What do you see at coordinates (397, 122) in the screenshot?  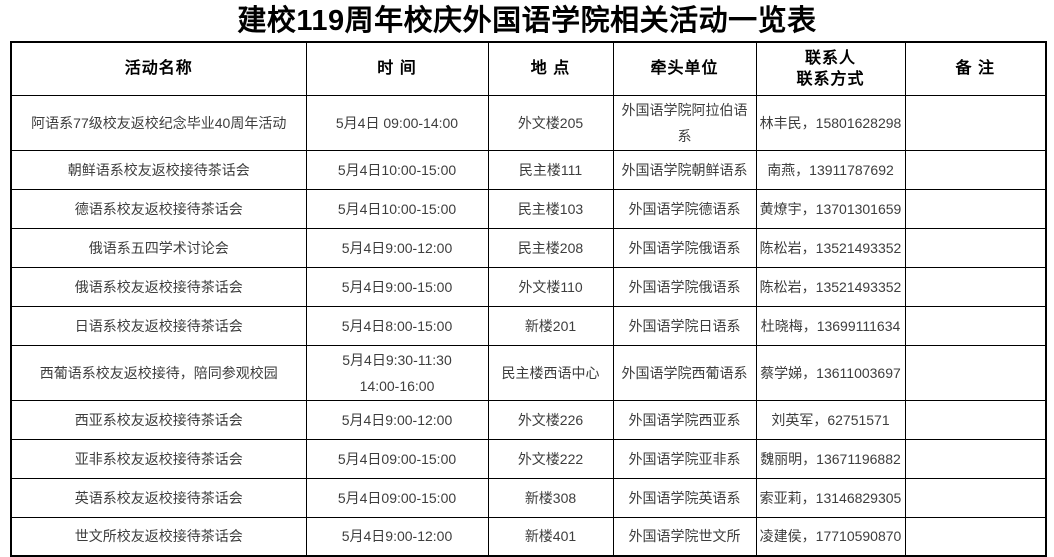 I see `time-cell: 5月4日 09:00-14:00` at bounding box center [397, 122].